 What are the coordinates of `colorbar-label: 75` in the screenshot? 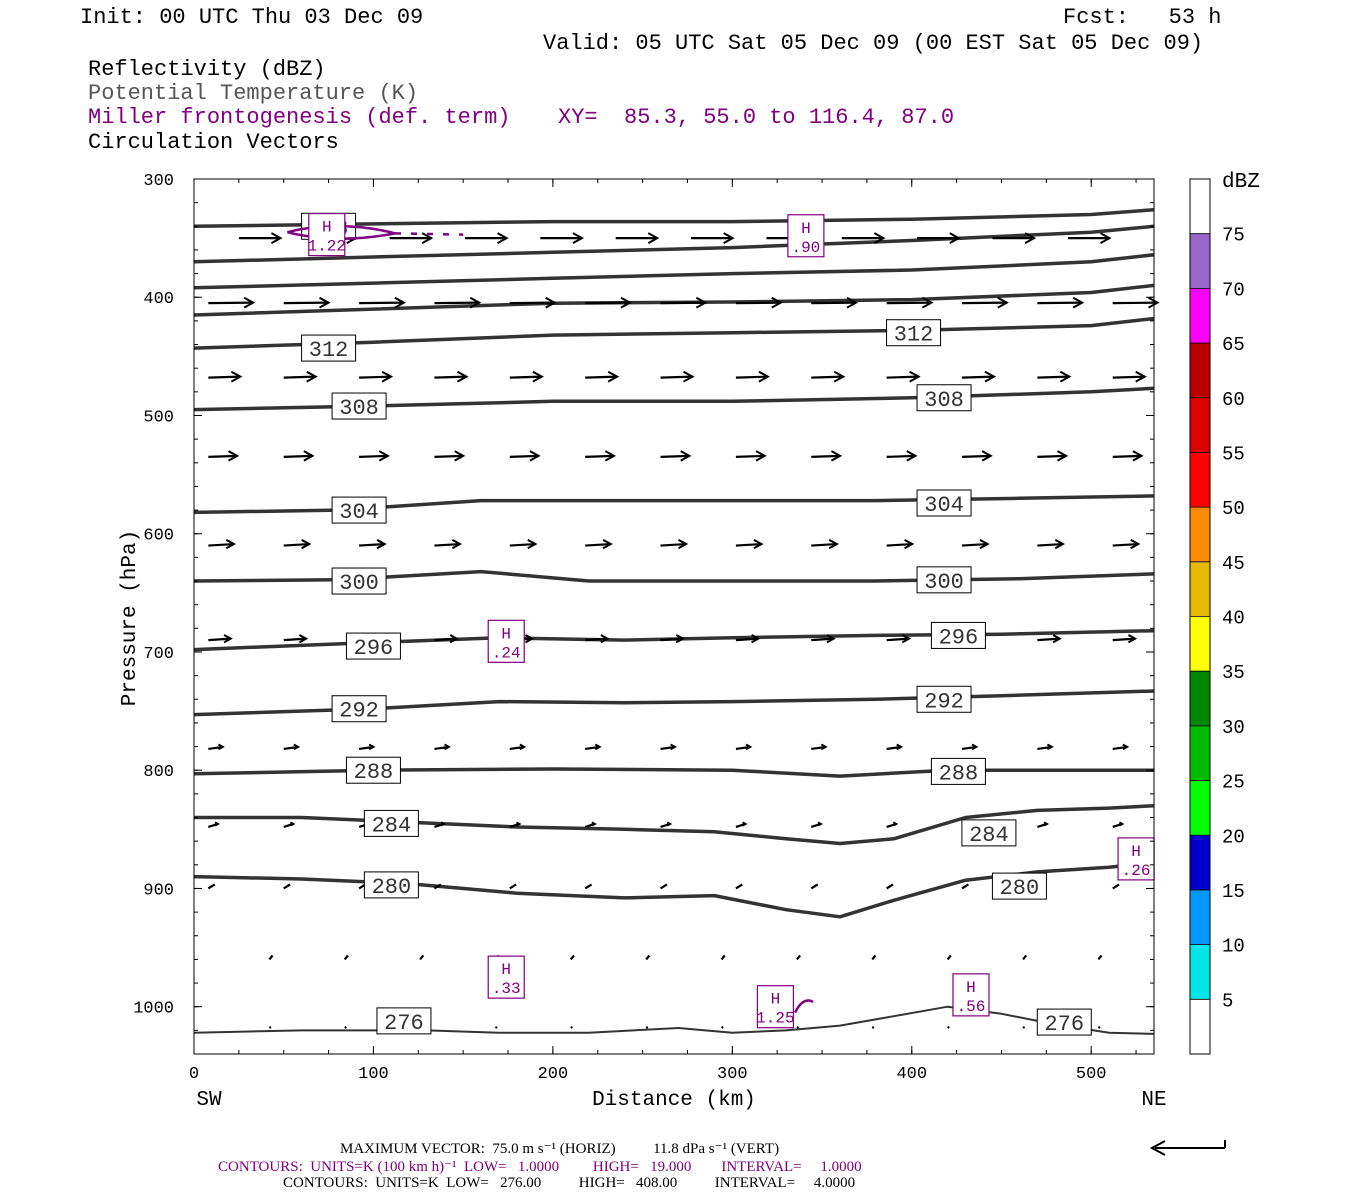 It's located at (1233, 236).